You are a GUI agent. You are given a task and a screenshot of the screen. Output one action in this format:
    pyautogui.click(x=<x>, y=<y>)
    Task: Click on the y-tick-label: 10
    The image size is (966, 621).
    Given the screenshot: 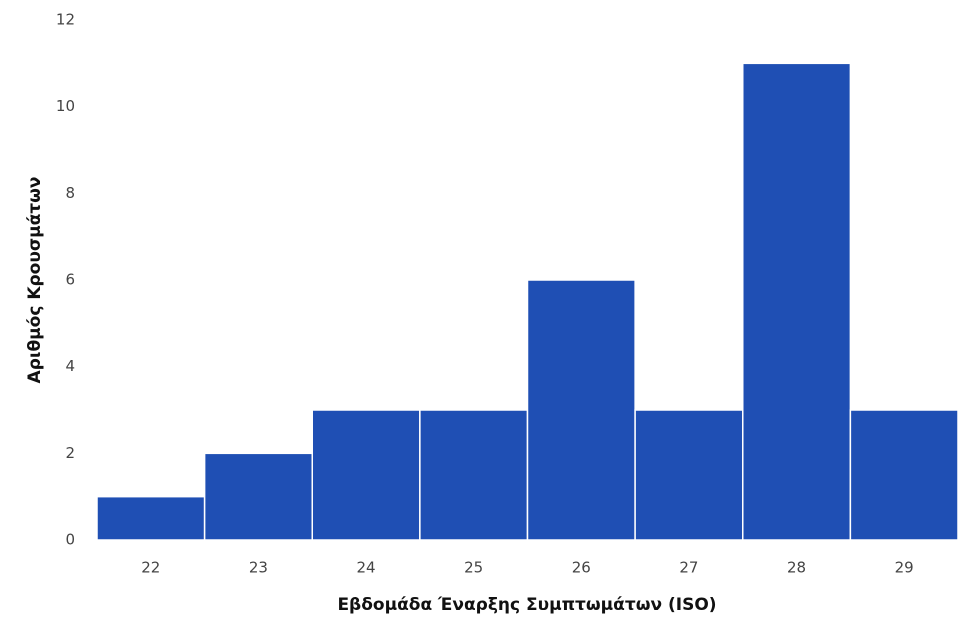 What is the action you would take?
    pyautogui.click(x=65, y=106)
    